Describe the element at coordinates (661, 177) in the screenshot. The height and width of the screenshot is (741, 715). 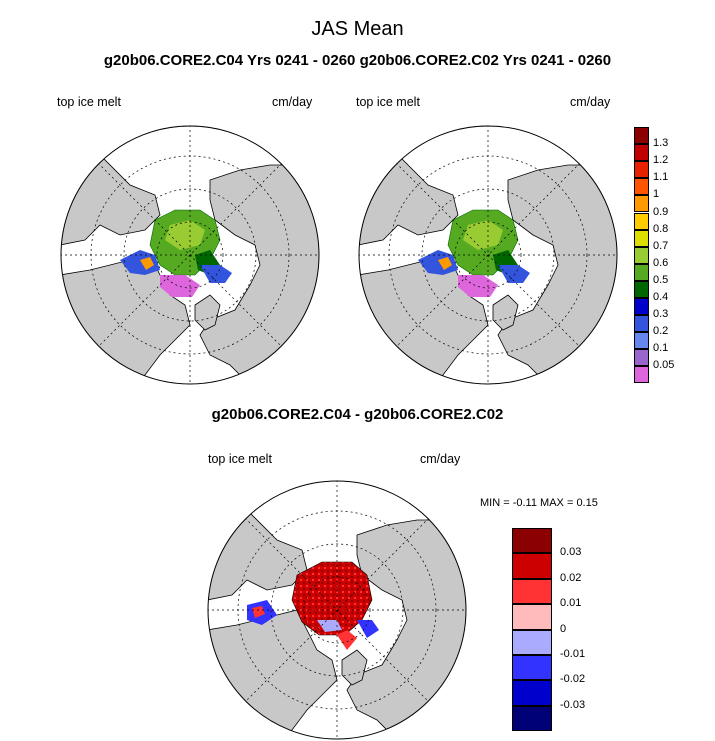
I see `colorbar-main-tick-label: 1.1` at that location.